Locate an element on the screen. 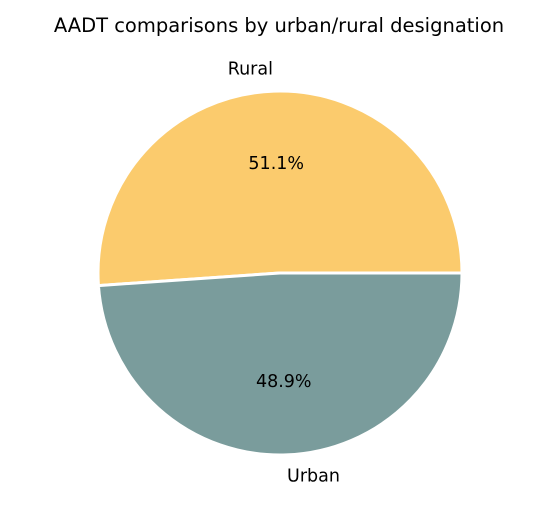 Image resolution: width=559 pixels, height=513 pixels. slice-percent-rural: 51.1% is located at coordinates (276, 164).